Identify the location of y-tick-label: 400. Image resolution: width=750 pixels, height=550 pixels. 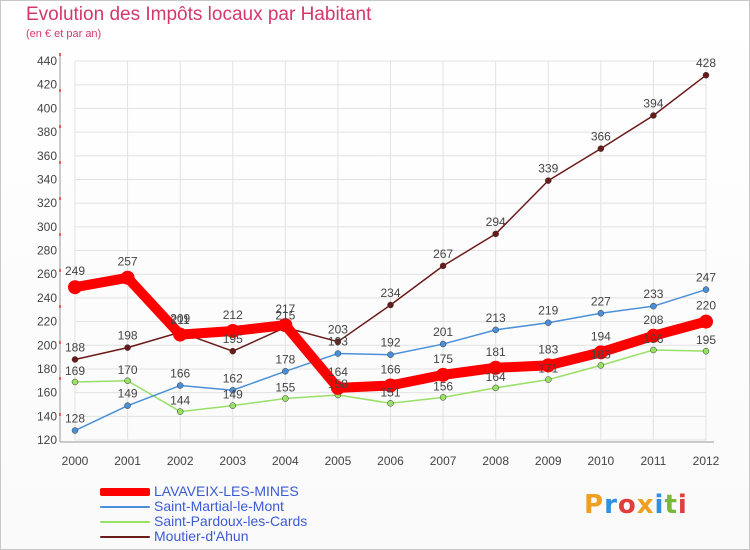
(47, 108).